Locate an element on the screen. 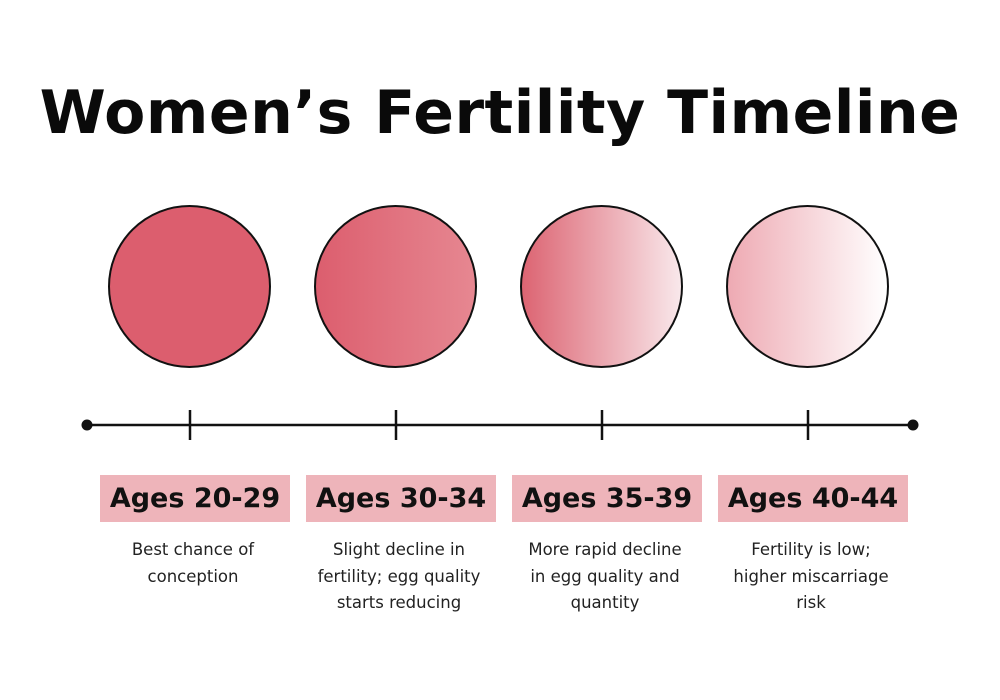 Image resolution: width=1000 pixels, height=700 pixels. description-line: fertility; egg quality is located at coordinates (399, 576).